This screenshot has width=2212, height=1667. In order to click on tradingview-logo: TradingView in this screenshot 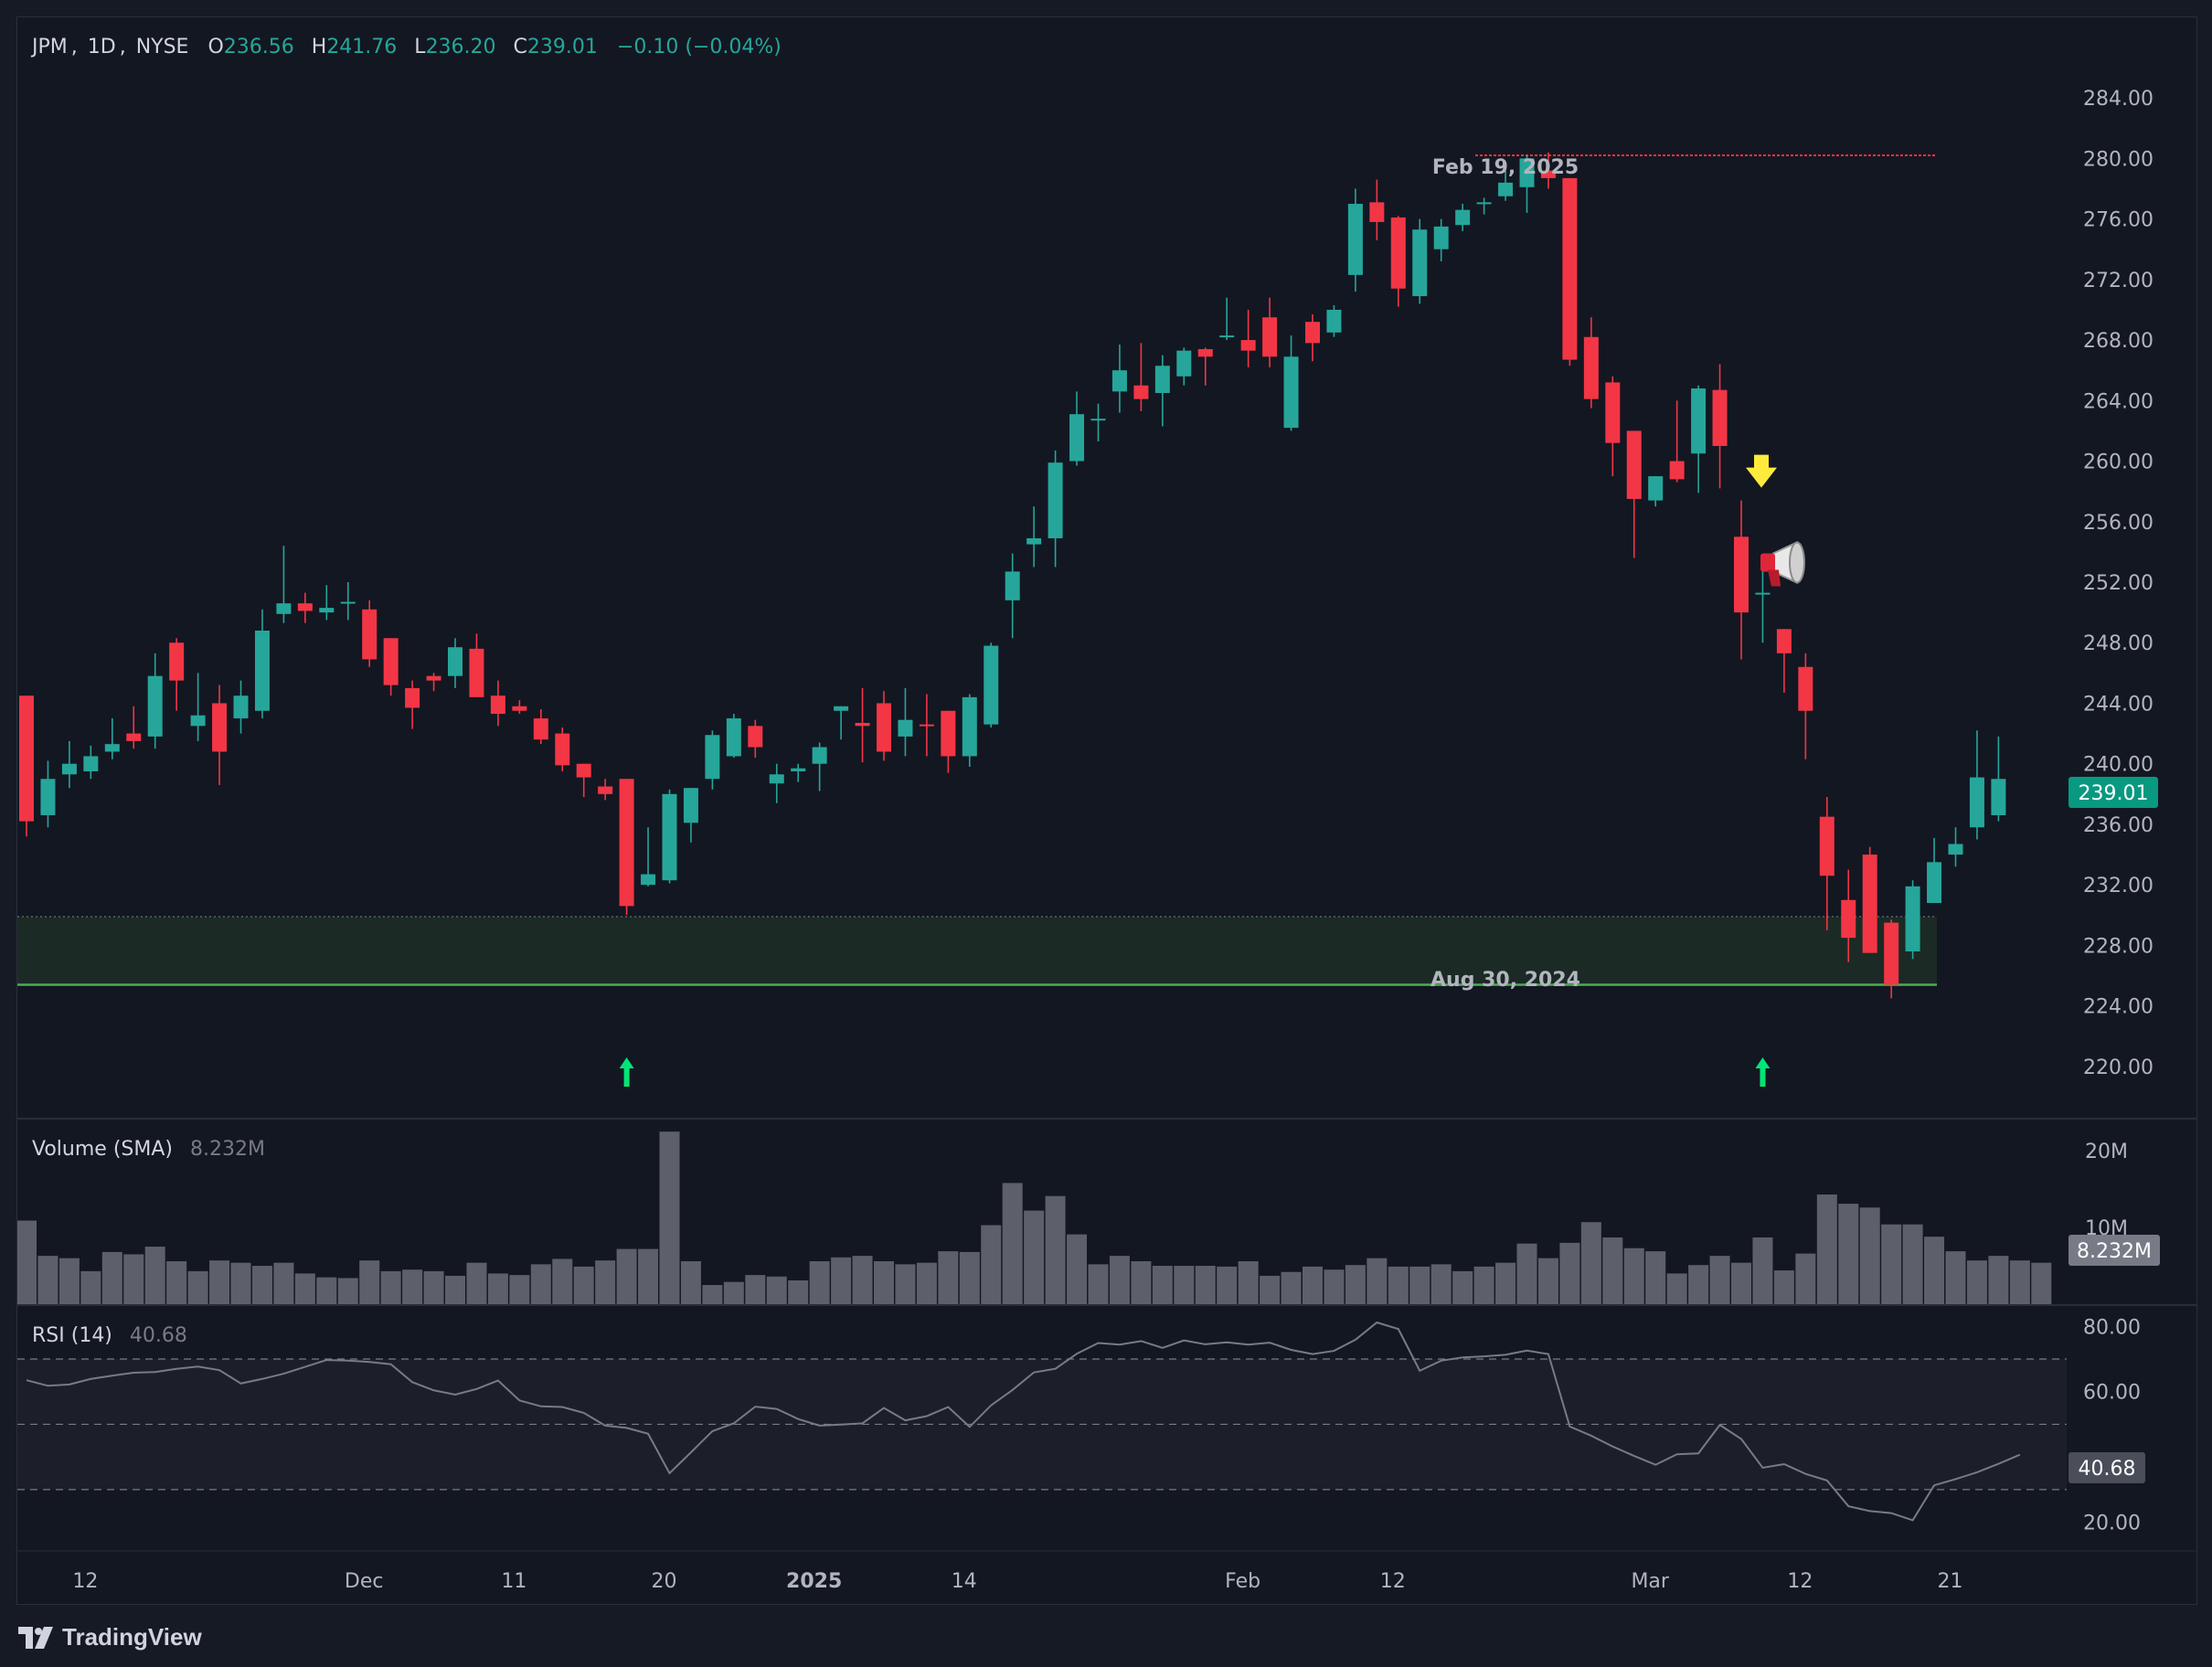, I will do `click(110, 1637)`.